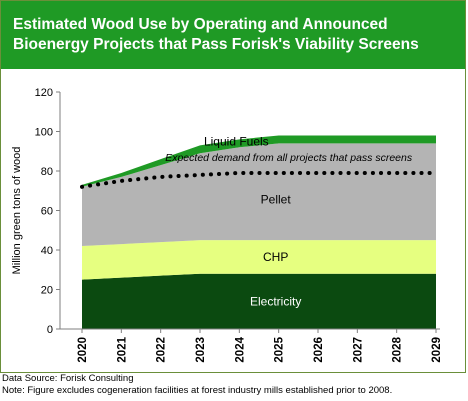 The image size is (468, 401). I want to click on x-tick-label: 2023, so click(201, 350).